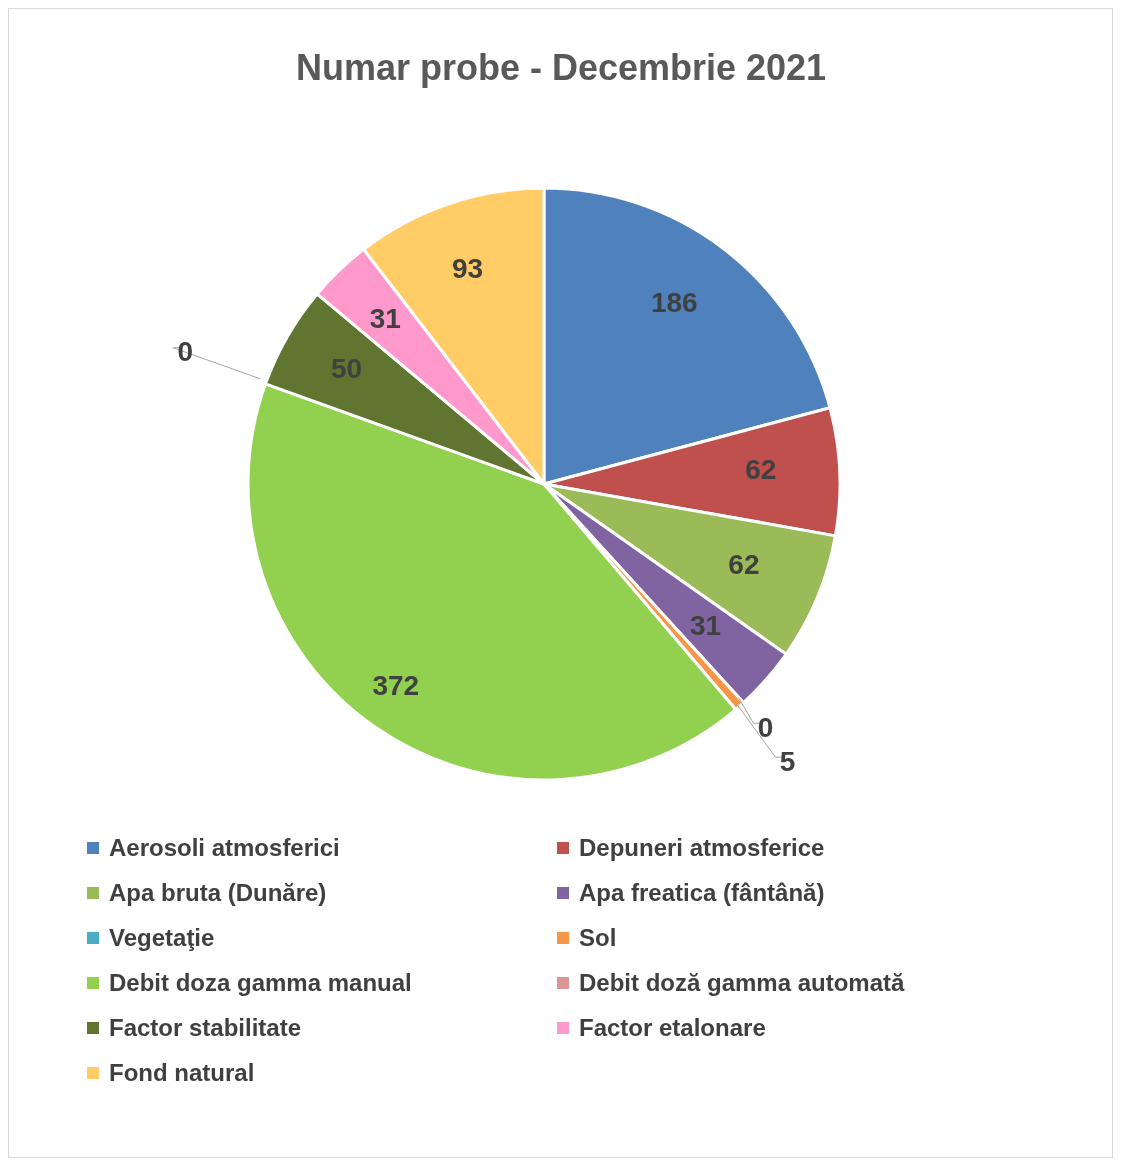 This screenshot has height=1160, width=1123. I want to click on legend-label: Fond natural, so click(182, 1072).